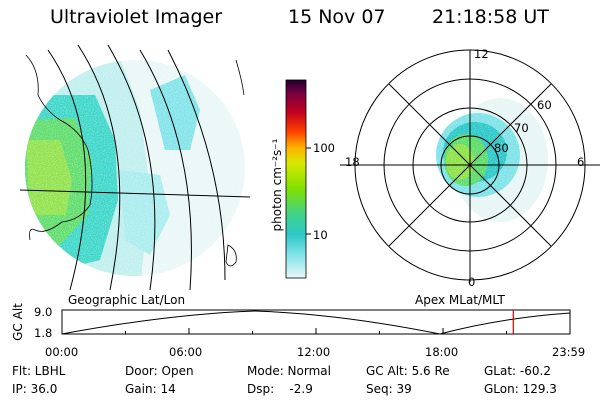 This screenshot has height=400, width=600. What do you see at coordinates (442, 352) in the screenshot?
I see `time-tick-1800: 18:00` at bounding box center [442, 352].